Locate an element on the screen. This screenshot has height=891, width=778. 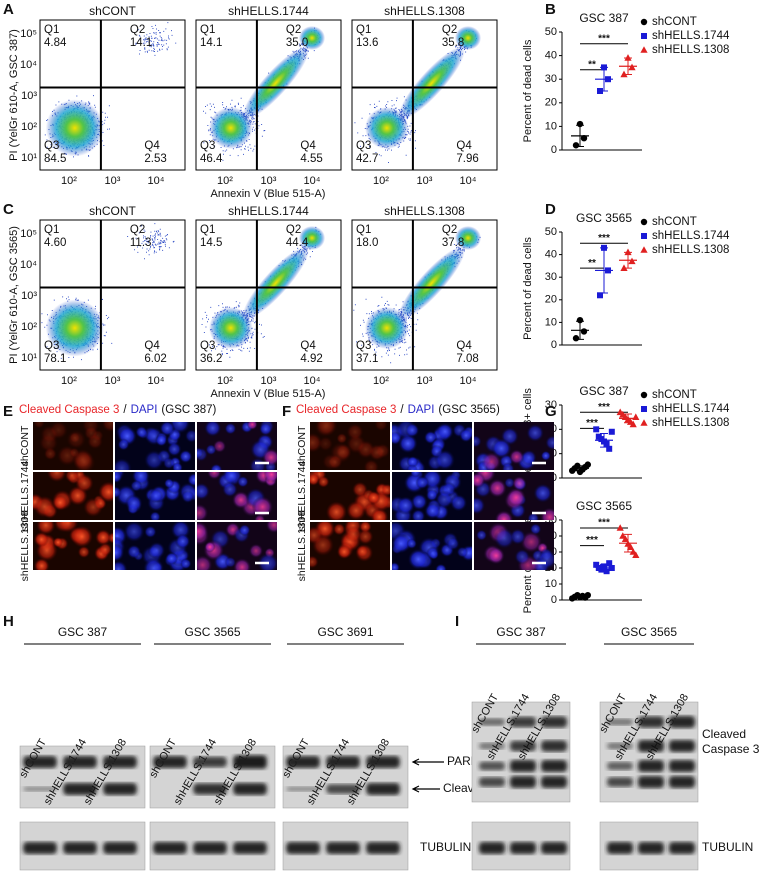
y-tick-label: 50 is located at coordinates (551, 32).